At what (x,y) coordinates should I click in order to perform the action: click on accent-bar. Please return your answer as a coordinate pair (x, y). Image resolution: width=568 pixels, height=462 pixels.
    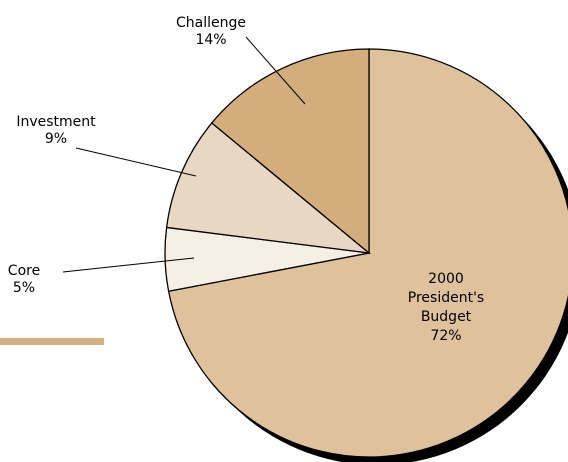
    Looking at the image, I should click on (52, 341).